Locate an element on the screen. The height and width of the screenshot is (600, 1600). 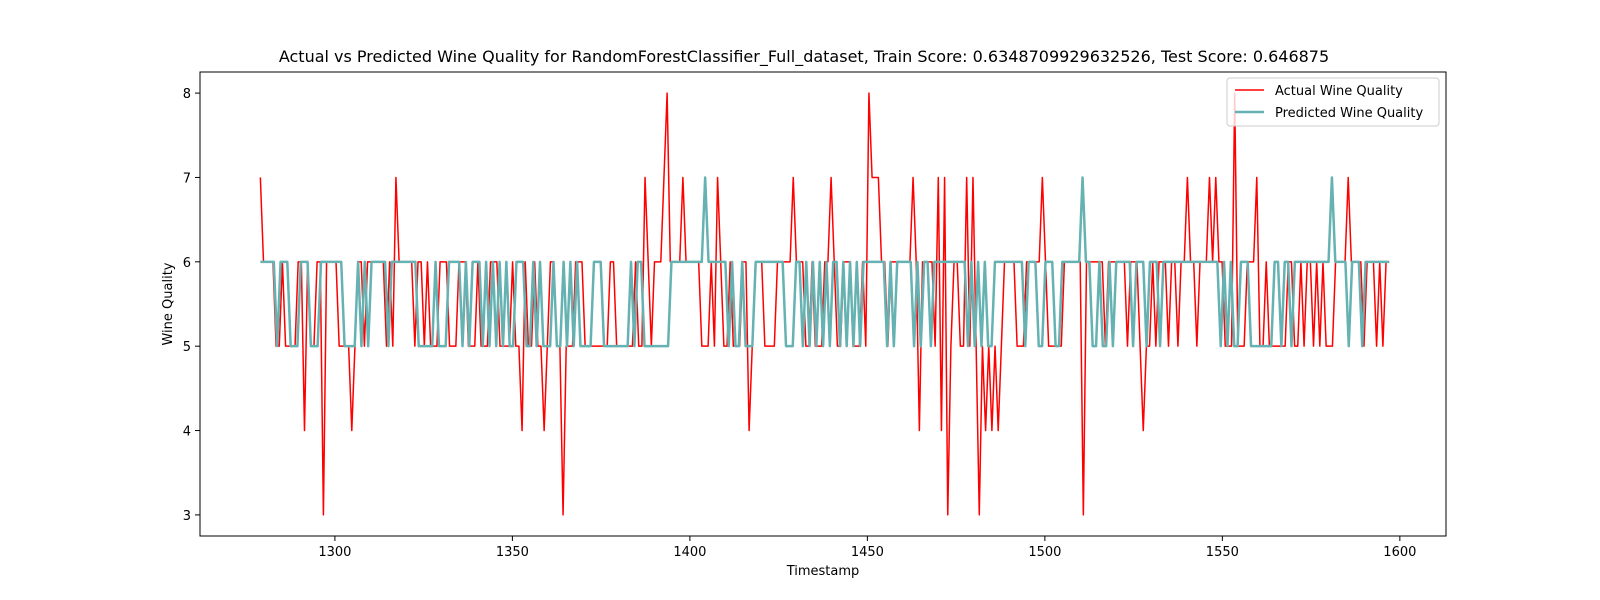
x-tick-label: 1400 is located at coordinates (689, 552).